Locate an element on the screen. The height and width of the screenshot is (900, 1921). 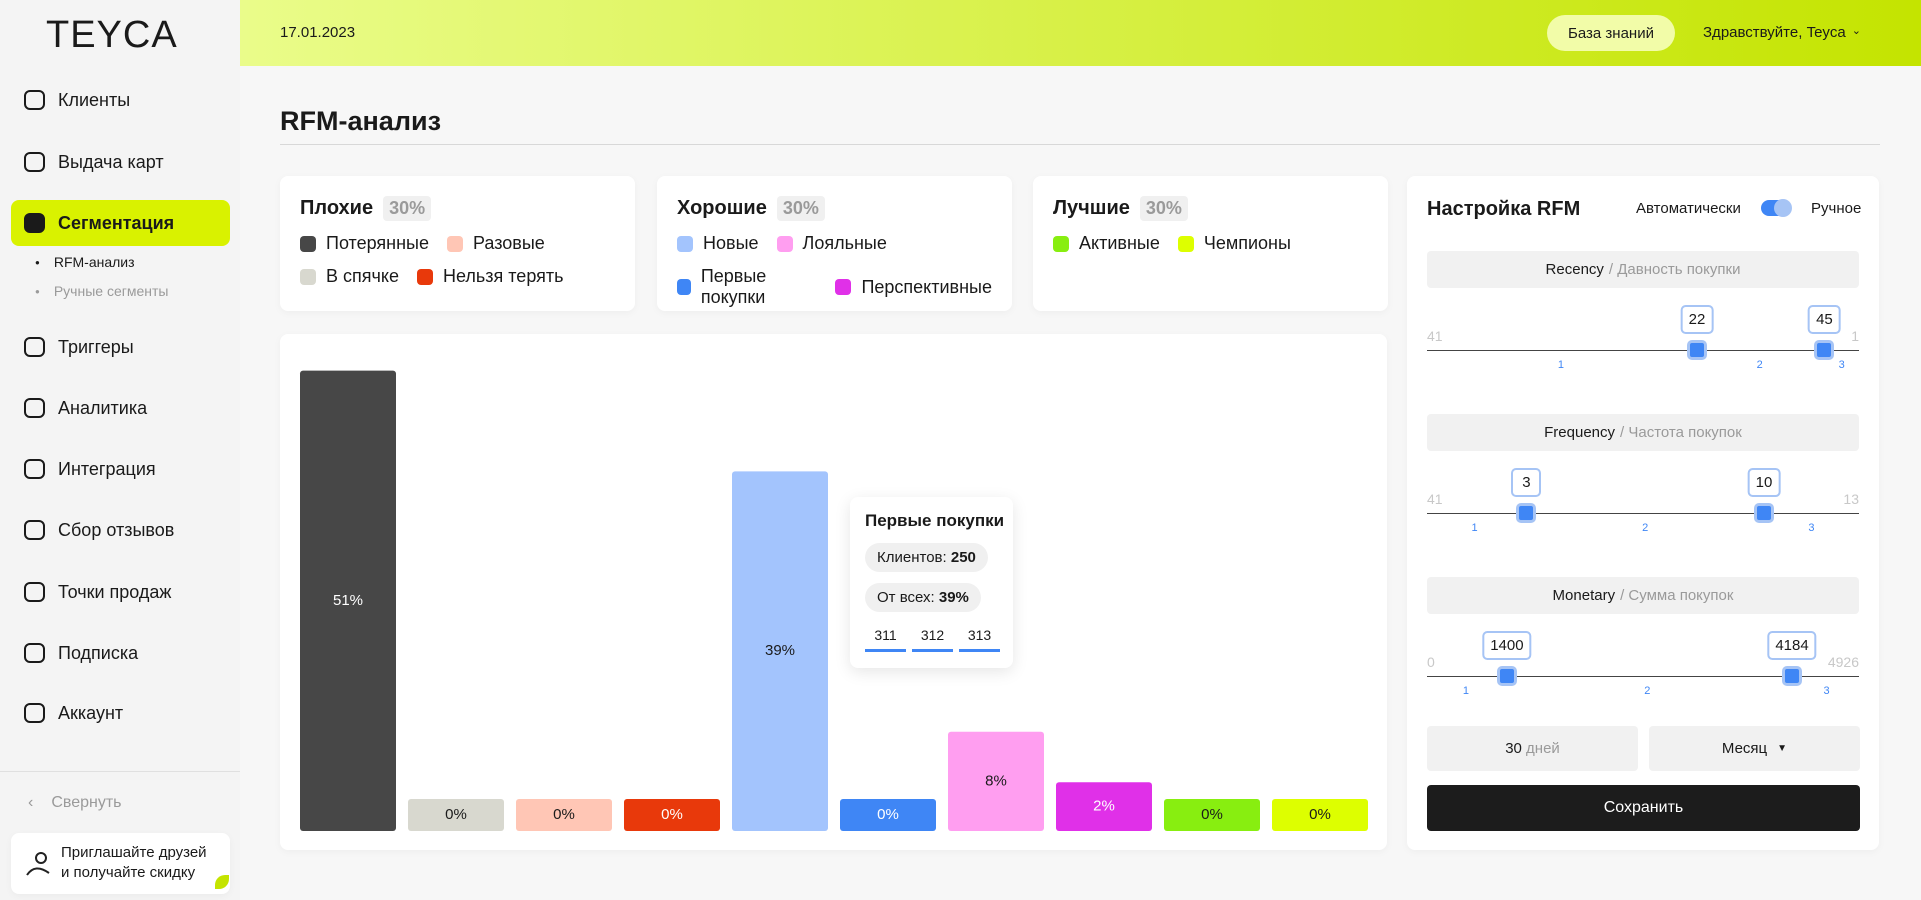
group-share: 30% is located at coordinates (1163, 208).